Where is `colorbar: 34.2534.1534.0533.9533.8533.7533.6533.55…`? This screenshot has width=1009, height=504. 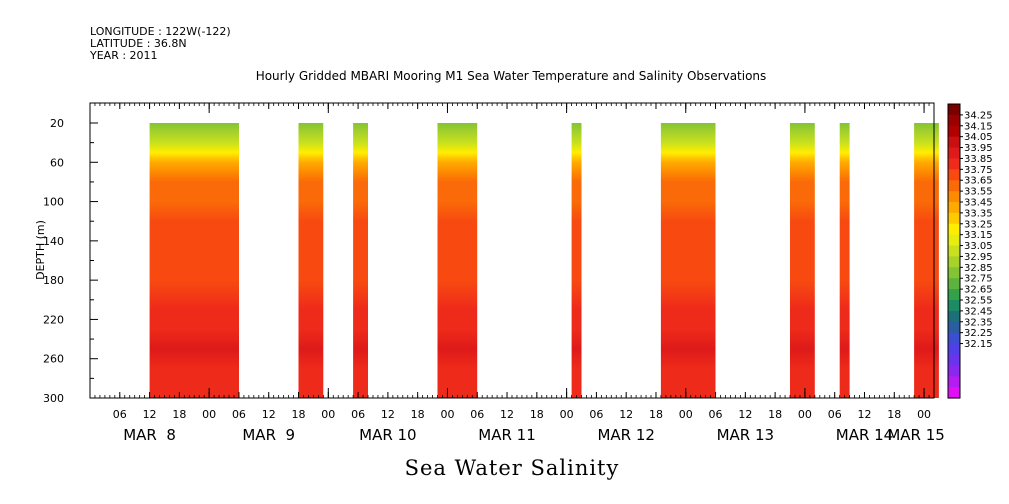 colorbar: 34.2534.1534.0533.9533.8533.7533.6533.55… is located at coordinates (970, 251).